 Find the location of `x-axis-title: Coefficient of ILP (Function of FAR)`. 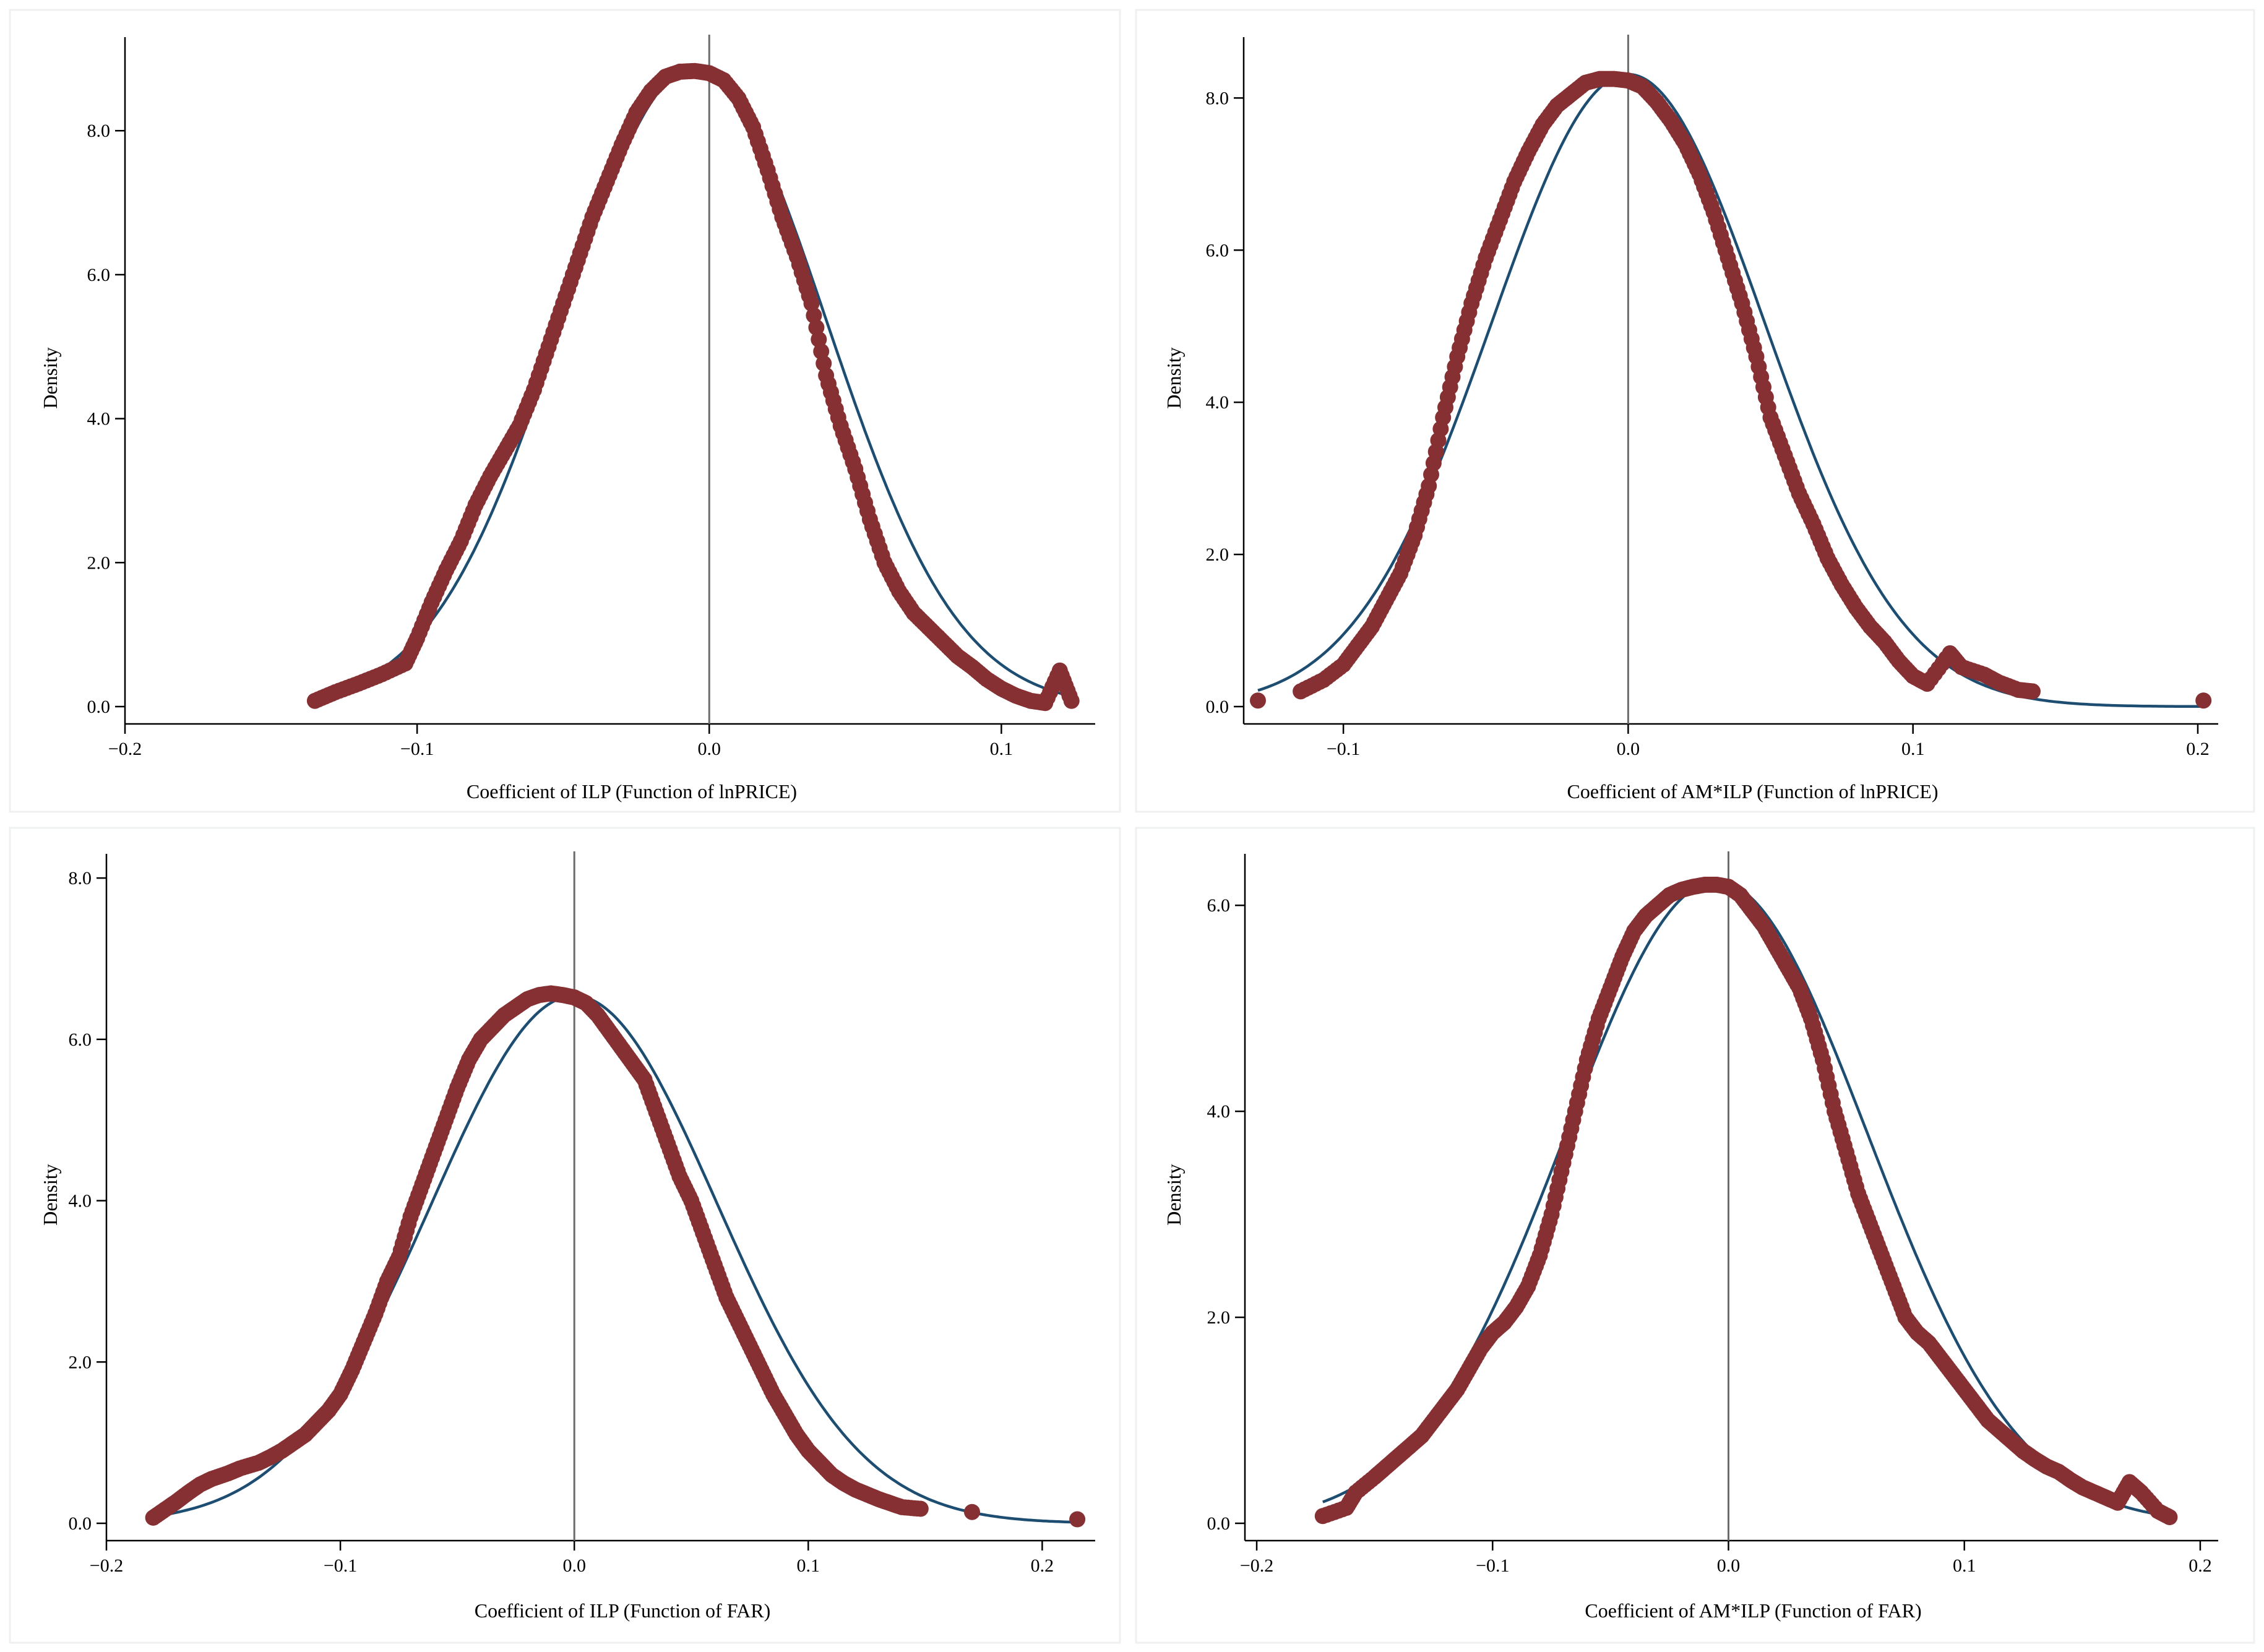

x-axis-title: Coefficient of ILP (Function of FAR) is located at coordinates (622, 1611).